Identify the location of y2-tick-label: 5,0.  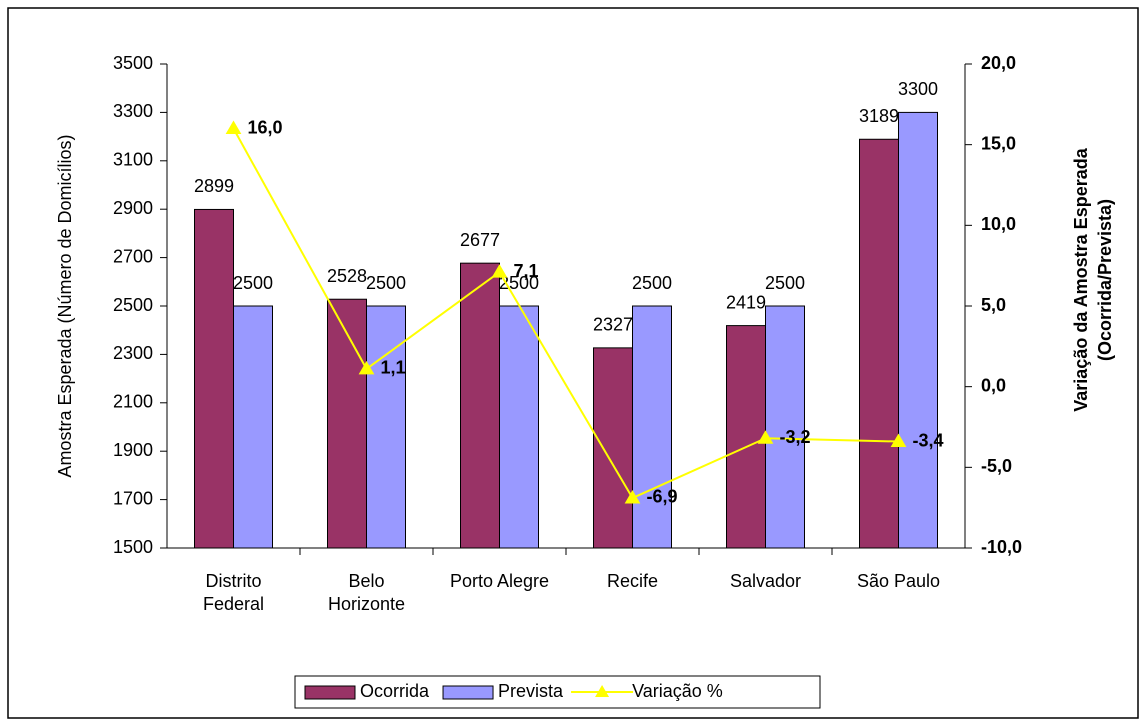
(993, 305).